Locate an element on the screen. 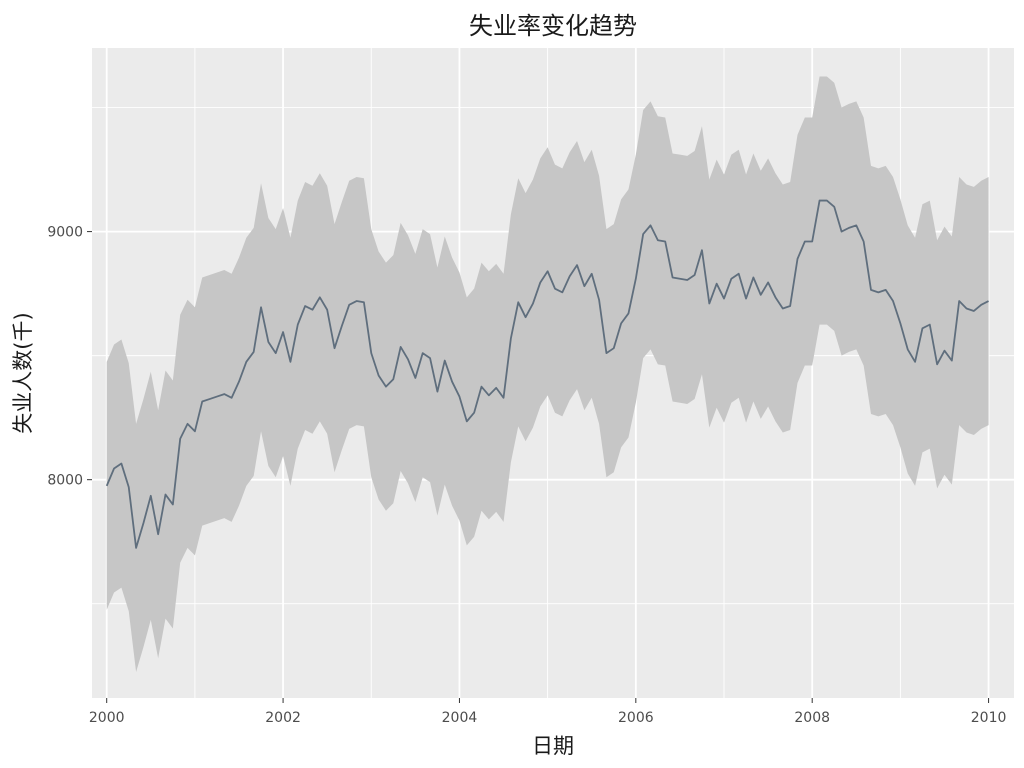 Image resolution: width=1024 pixels, height=768 pixels. x-tick-label: 2006 is located at coordinates (636, 718).